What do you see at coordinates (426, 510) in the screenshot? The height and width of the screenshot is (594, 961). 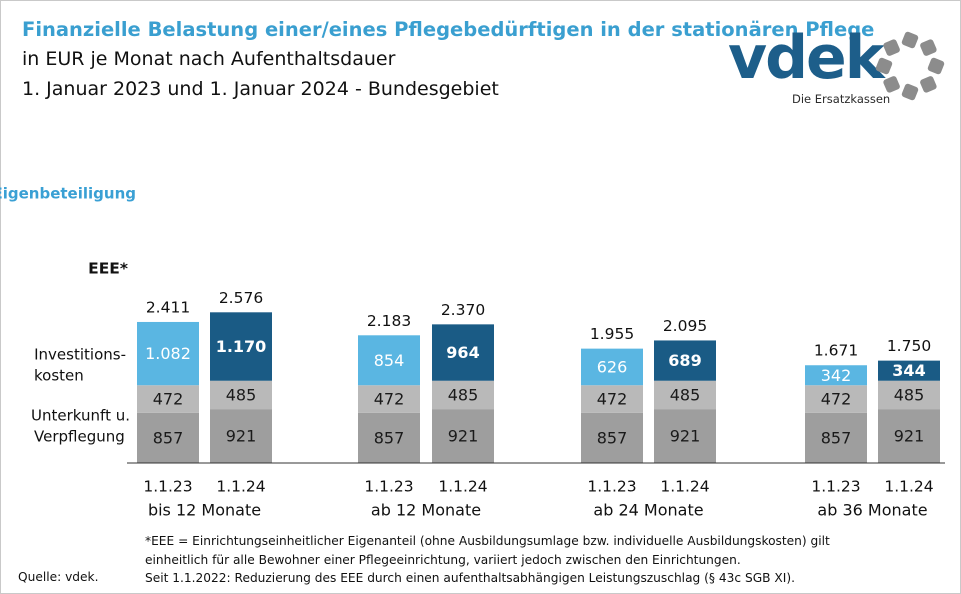 I see `x-group-label: ab 12 Monate` at bounding box center [426, 510].